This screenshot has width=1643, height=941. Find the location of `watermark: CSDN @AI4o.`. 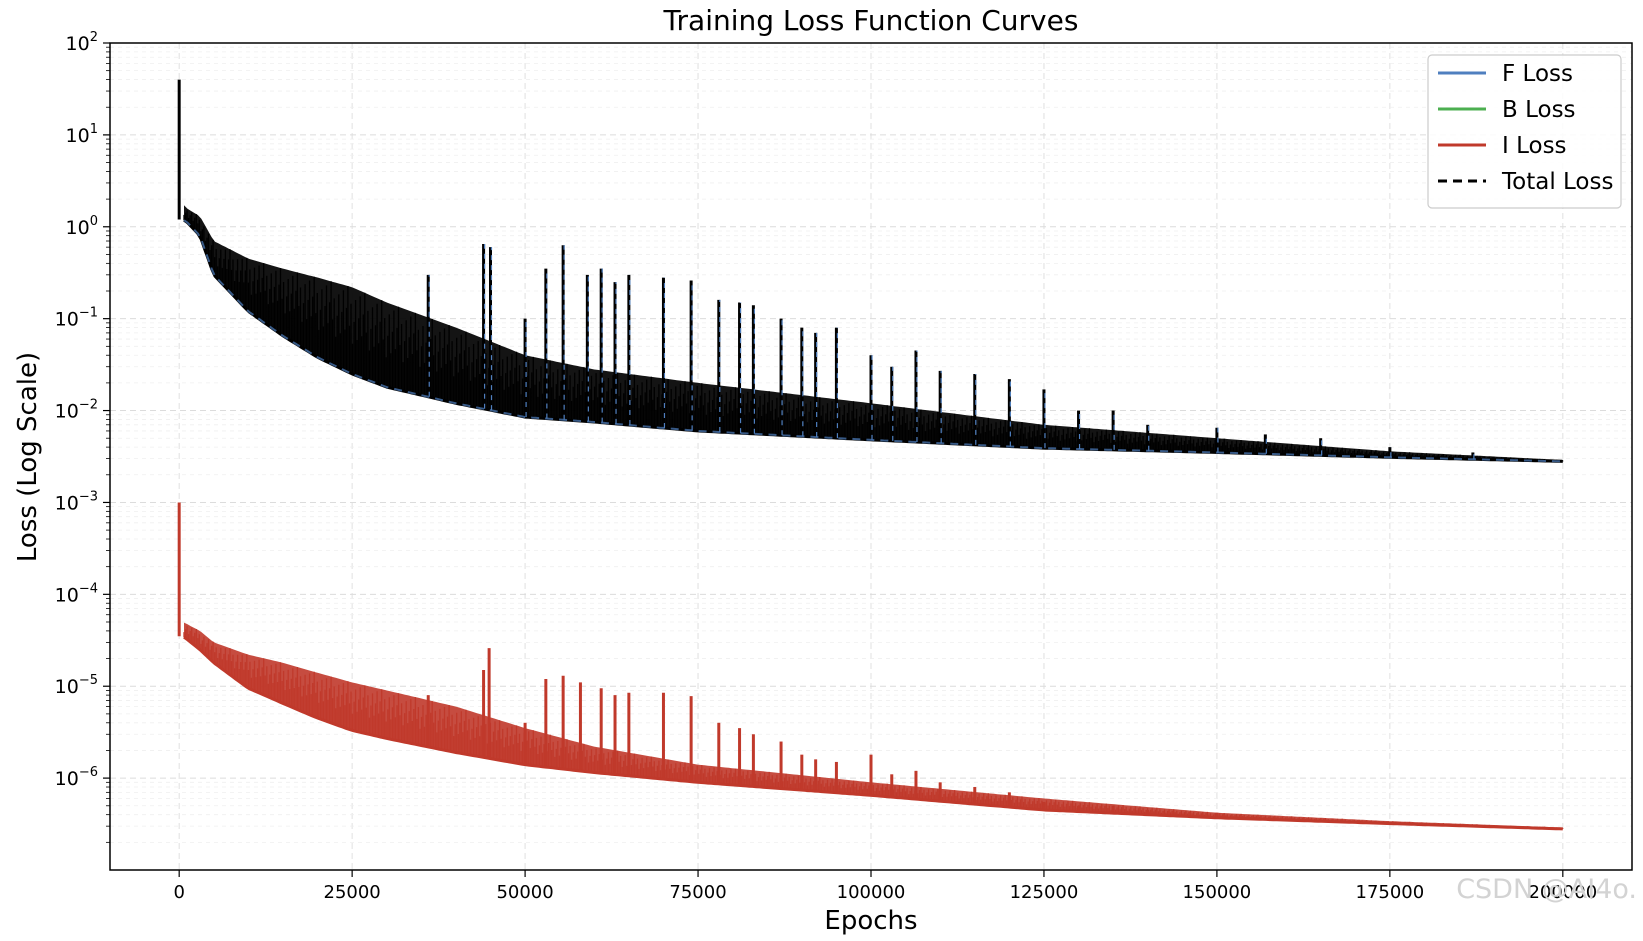

watermark: CSDN @AI4o. is located at coordinates (1546, 889).